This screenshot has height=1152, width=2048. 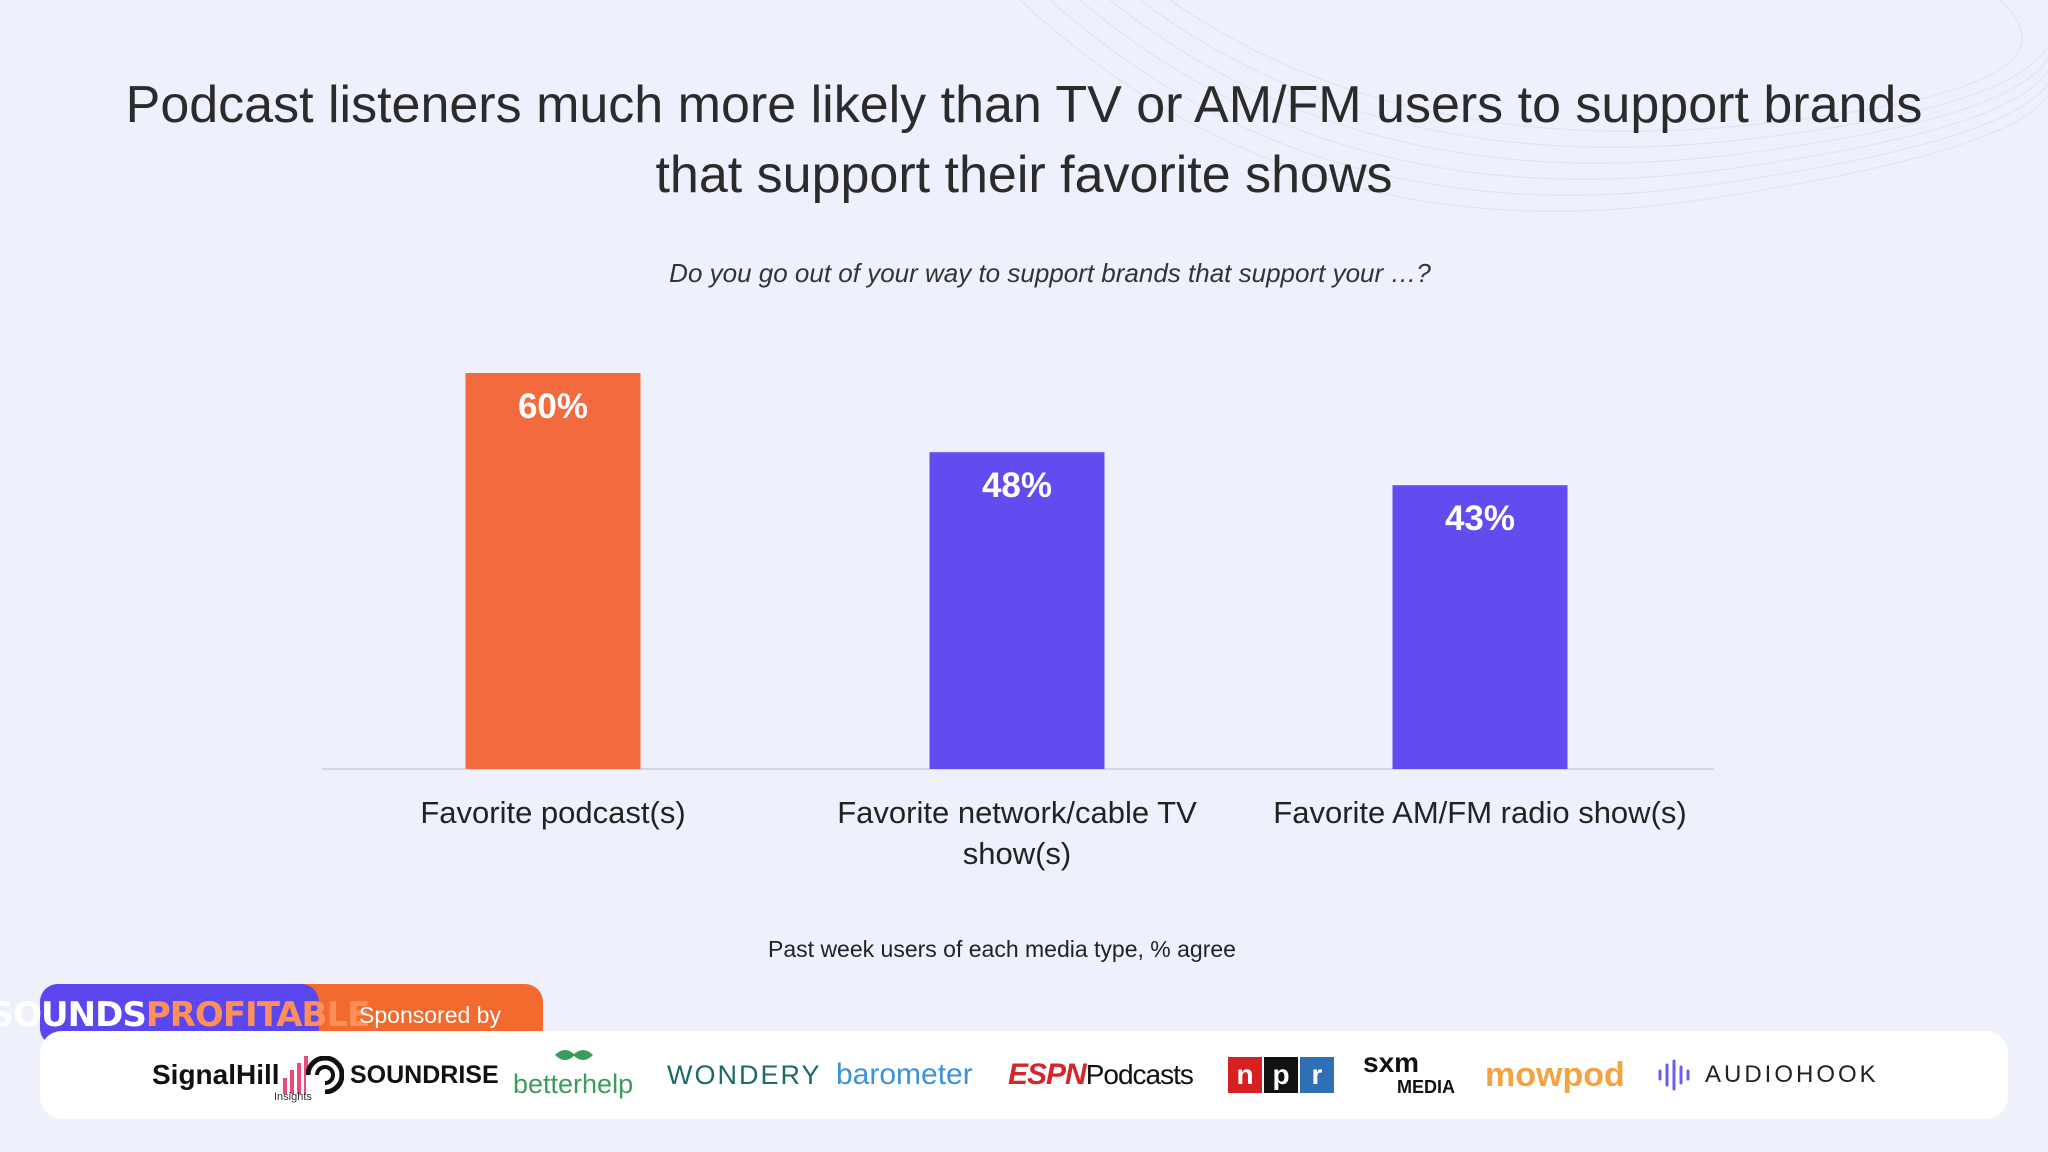 I want to click on espn-podcasts-name: Podcasts, so click(x=1139, y=1074).